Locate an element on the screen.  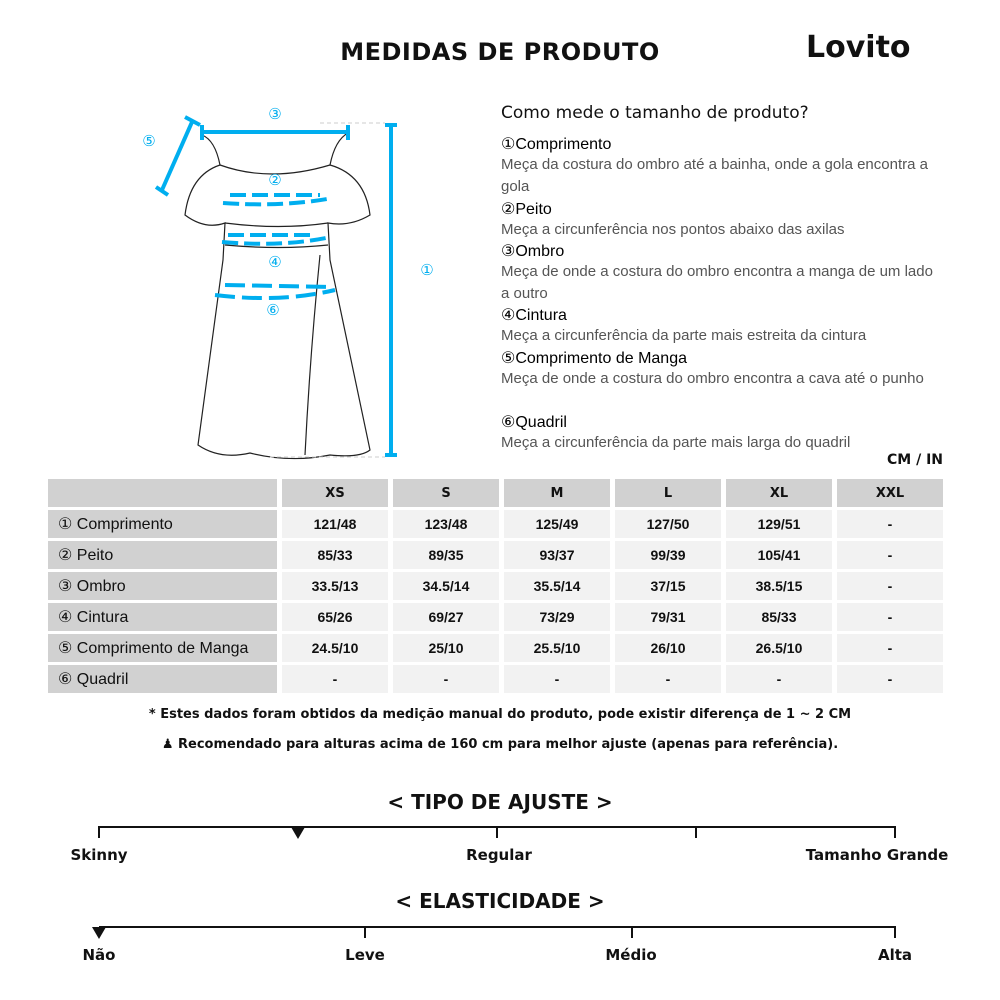
header-size: XXL is located at coordinates (890, 493).